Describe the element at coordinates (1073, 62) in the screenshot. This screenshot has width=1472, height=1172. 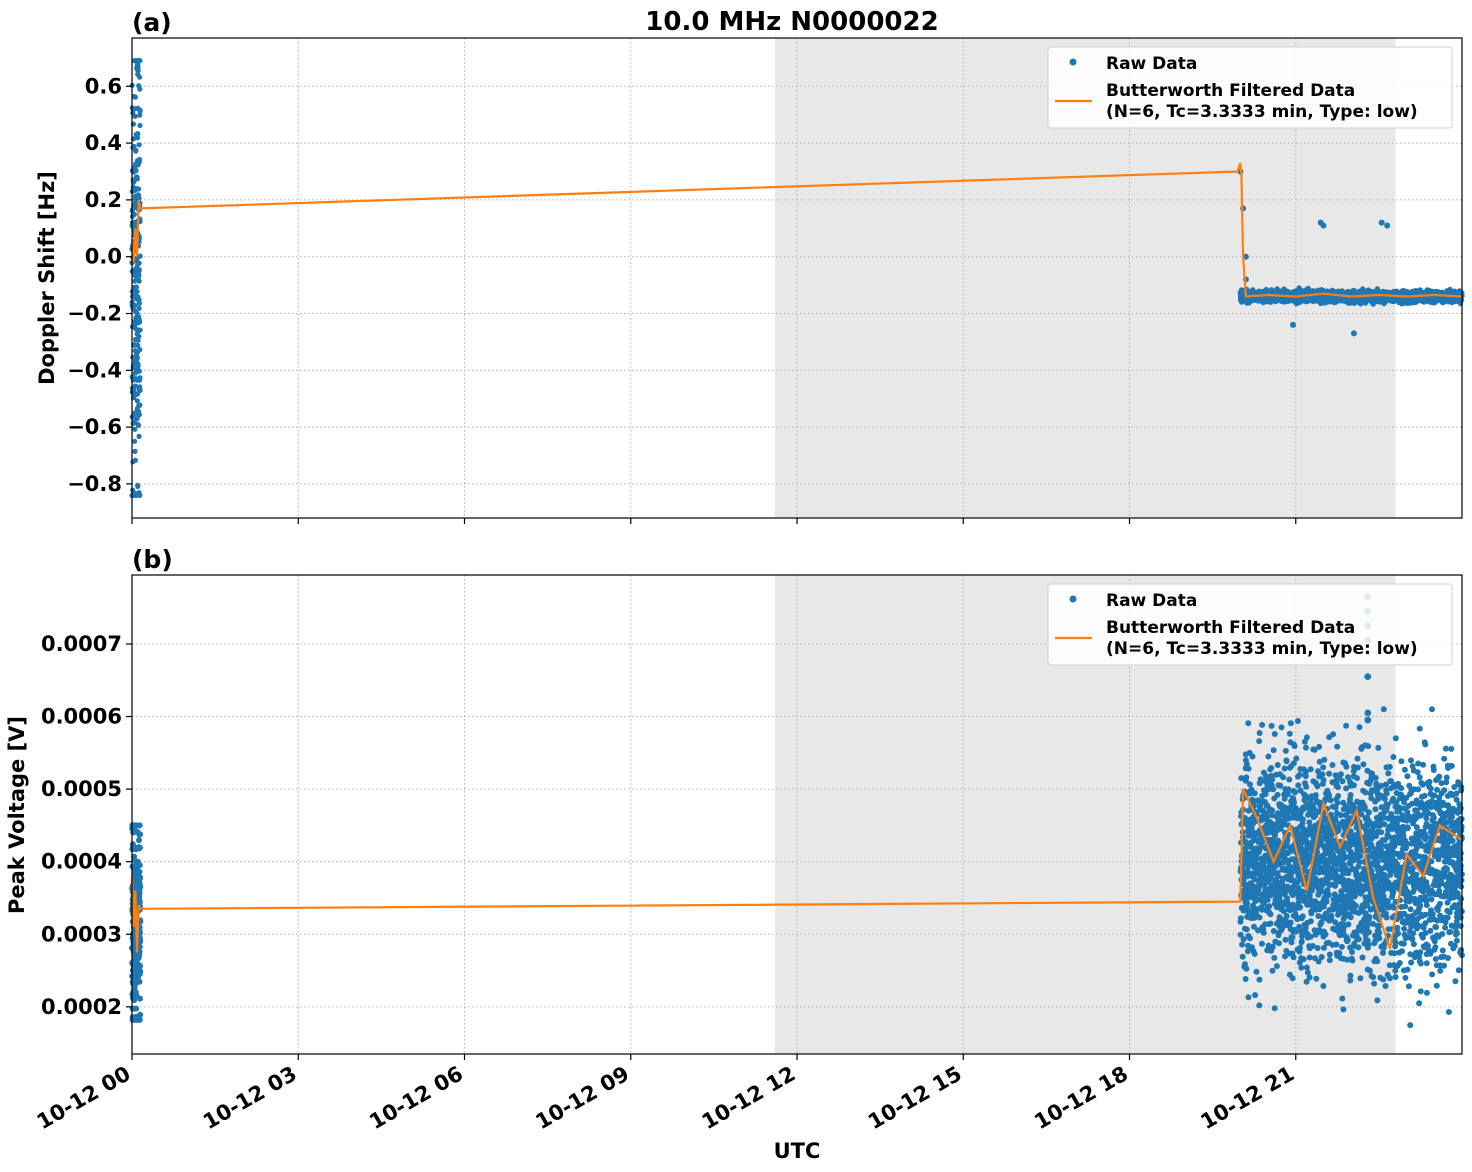
I see `legend-raw-marker` at that location.